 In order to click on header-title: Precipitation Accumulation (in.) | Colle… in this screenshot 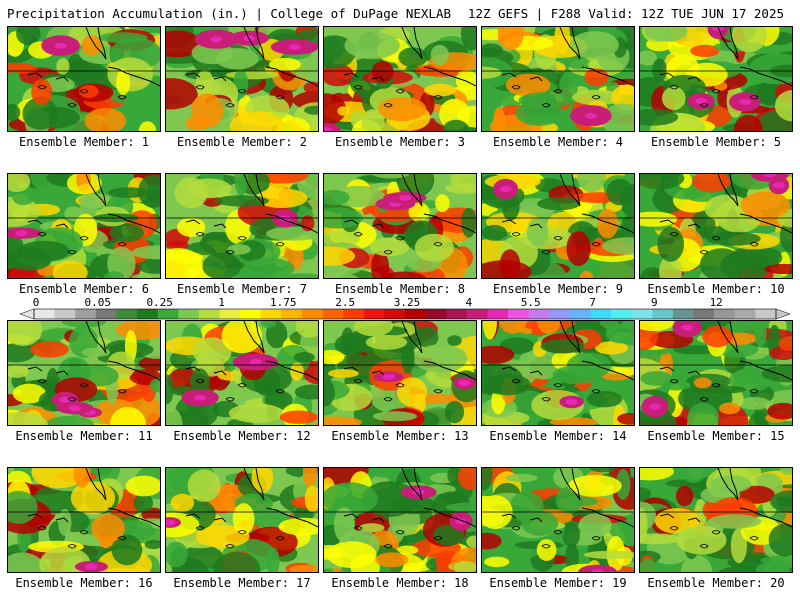, I will do `click(229, 13)`.